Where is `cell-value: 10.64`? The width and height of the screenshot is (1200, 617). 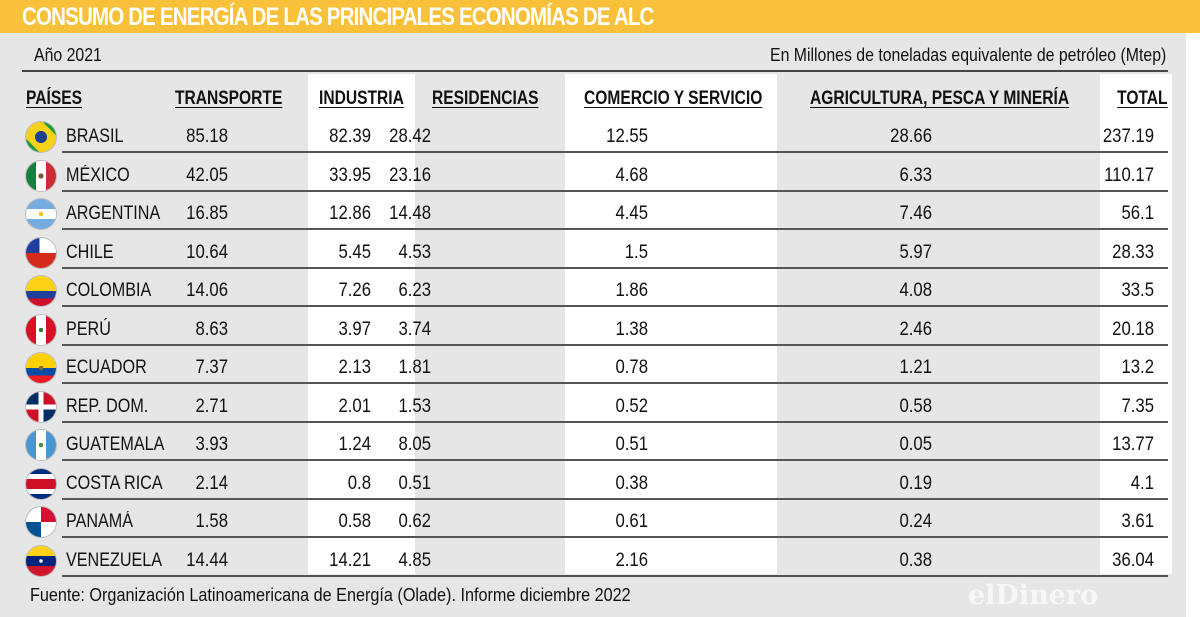
cell-value: 10.64 is located at coordinates (207, 252).